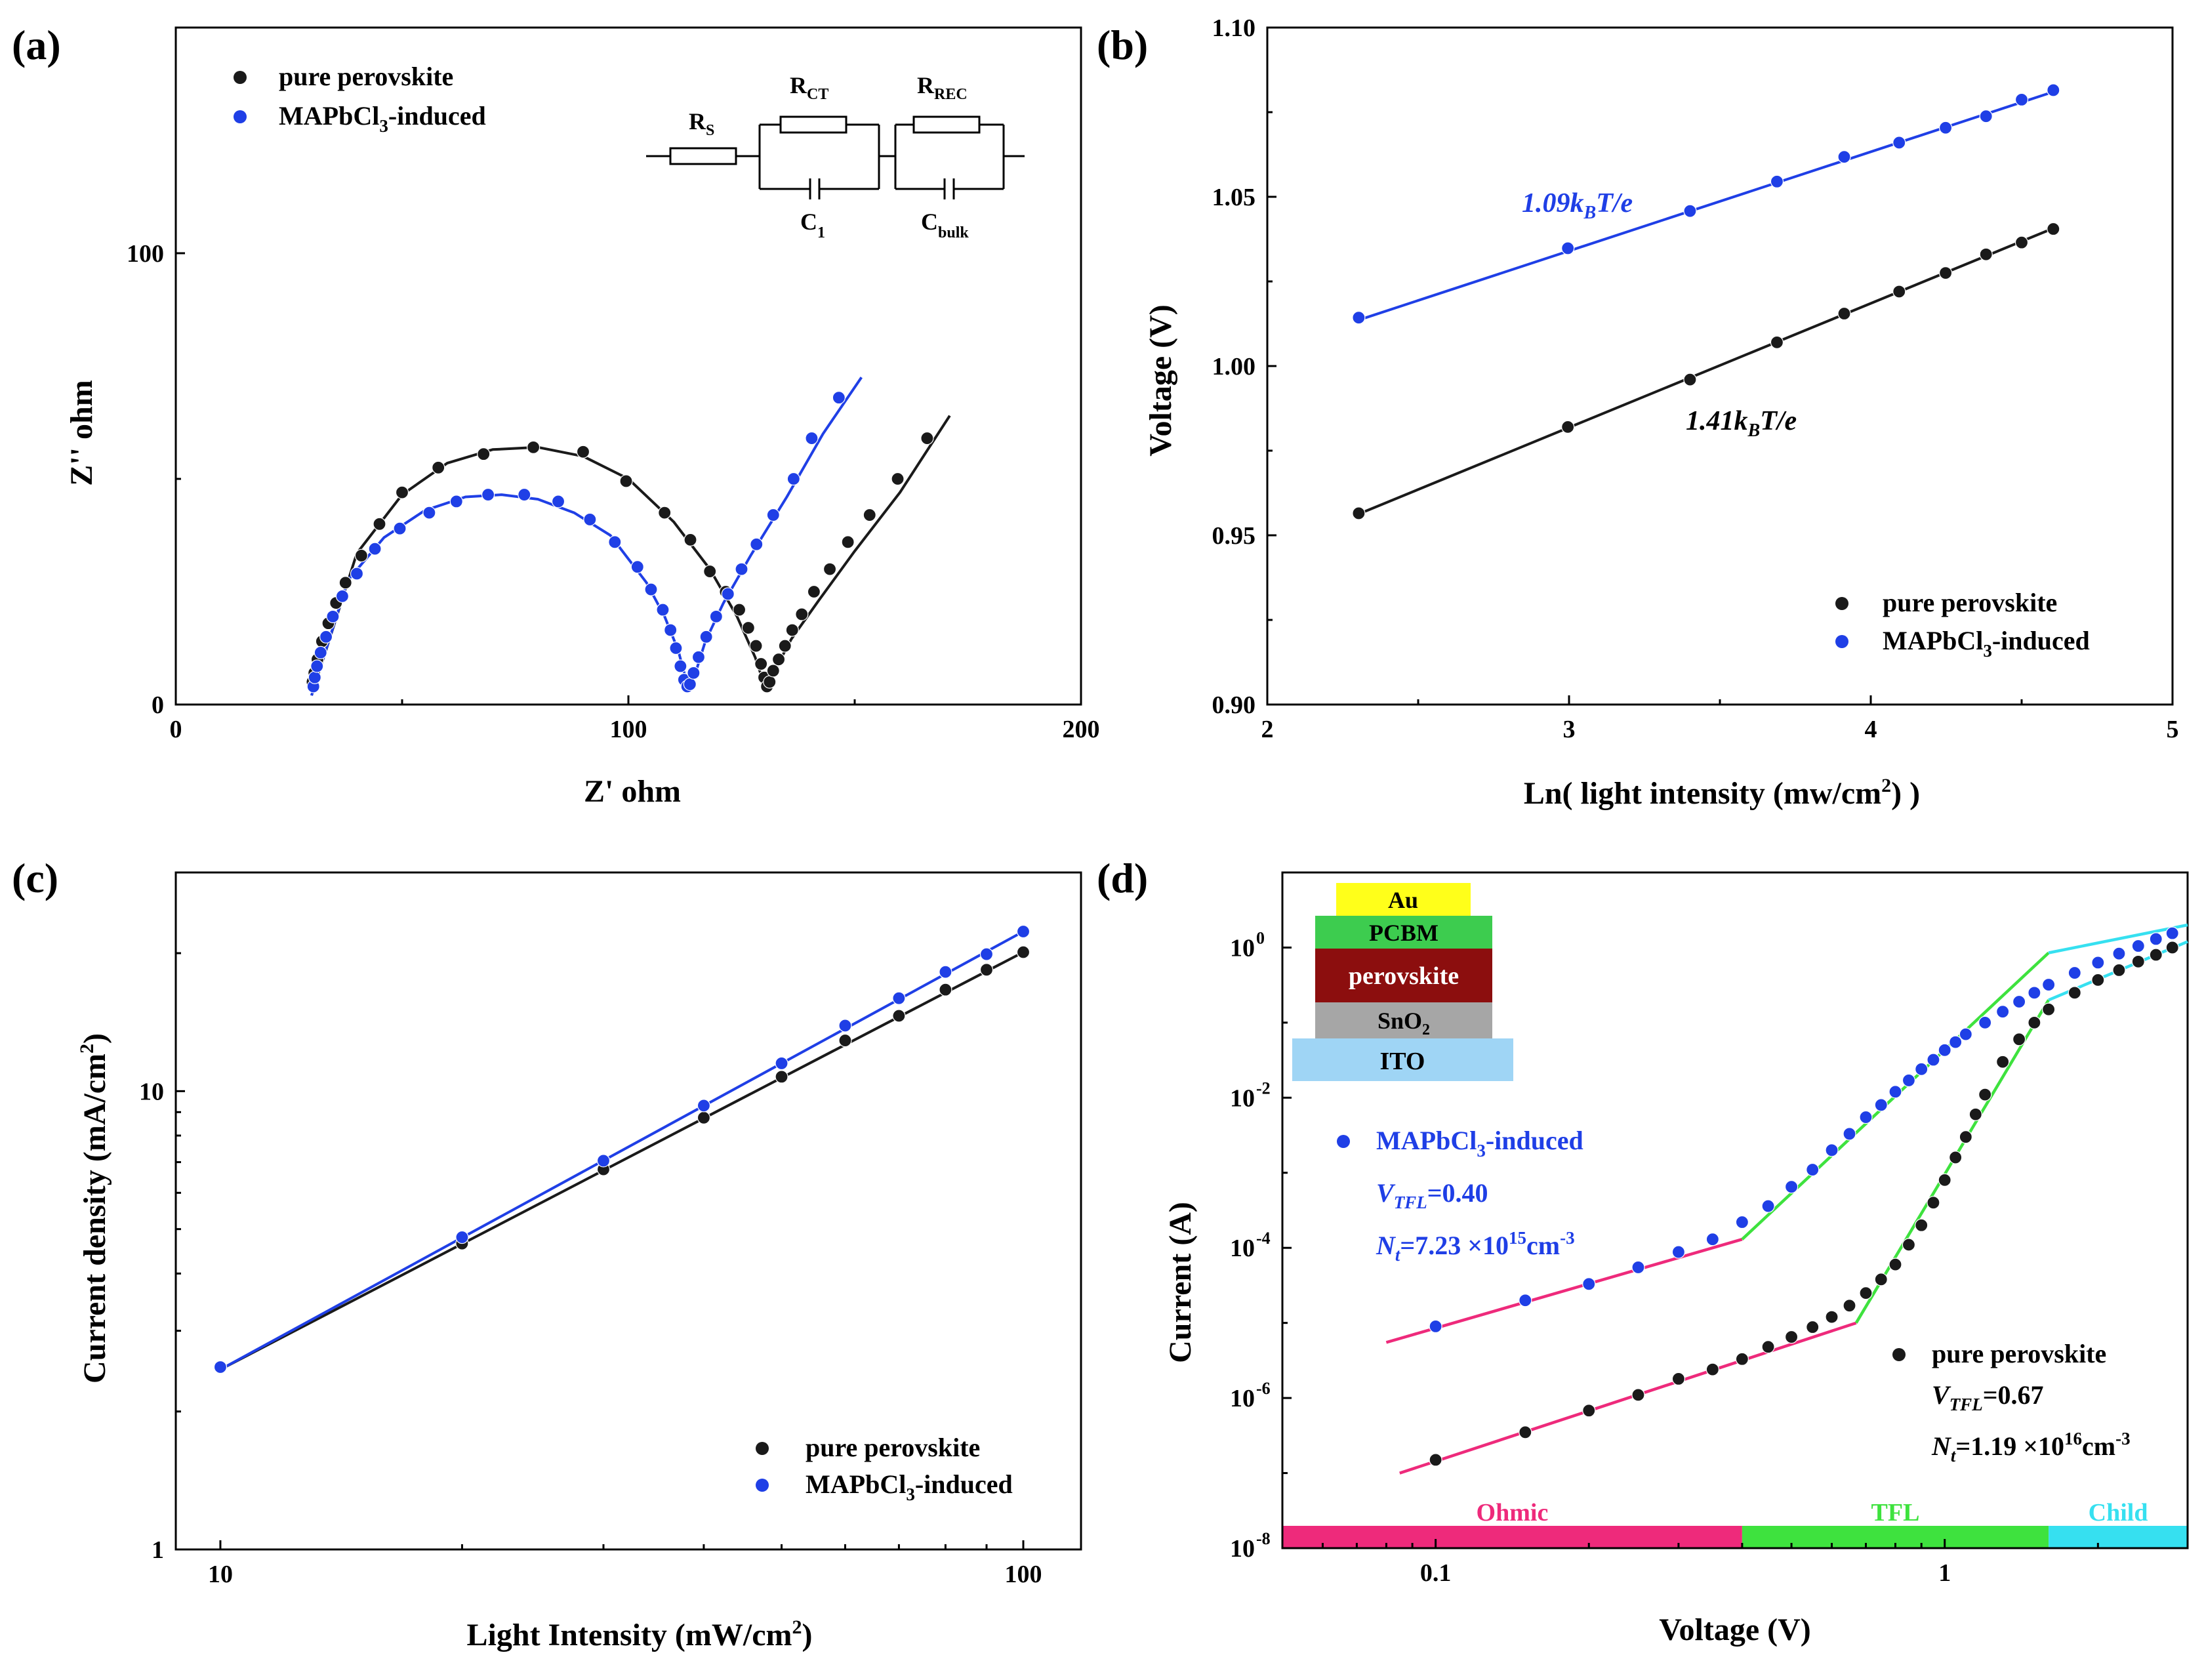  Describe the element at coordinates (1234, 198) in the screenshot. I see `y-tick-label: 1.05` at that location.